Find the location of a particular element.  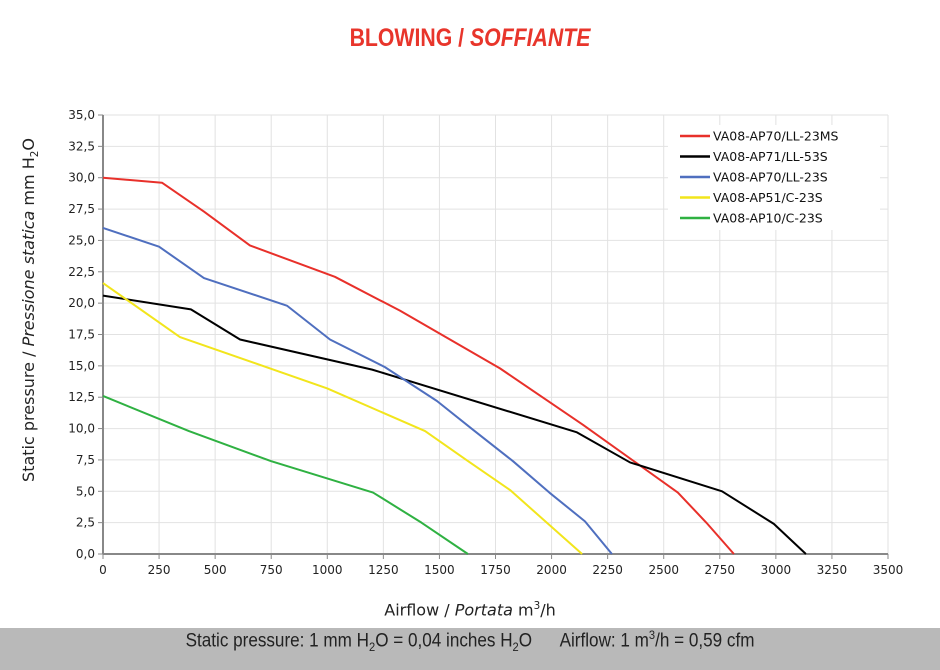

x-tick-label: 0 is located at coordinates (103, 570).